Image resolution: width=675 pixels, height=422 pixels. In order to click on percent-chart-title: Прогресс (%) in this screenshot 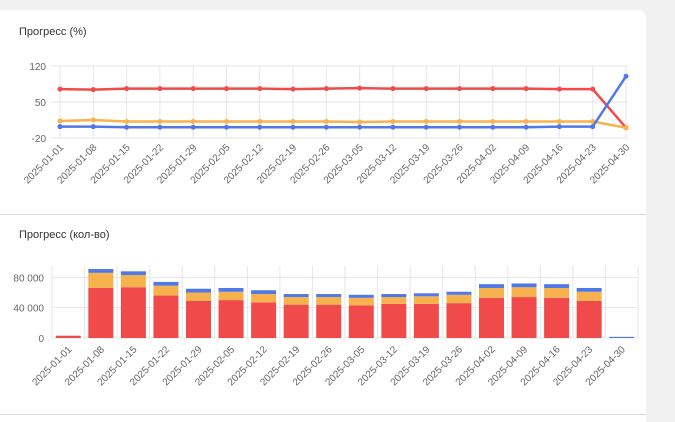, I will do `click(53, 32)`.